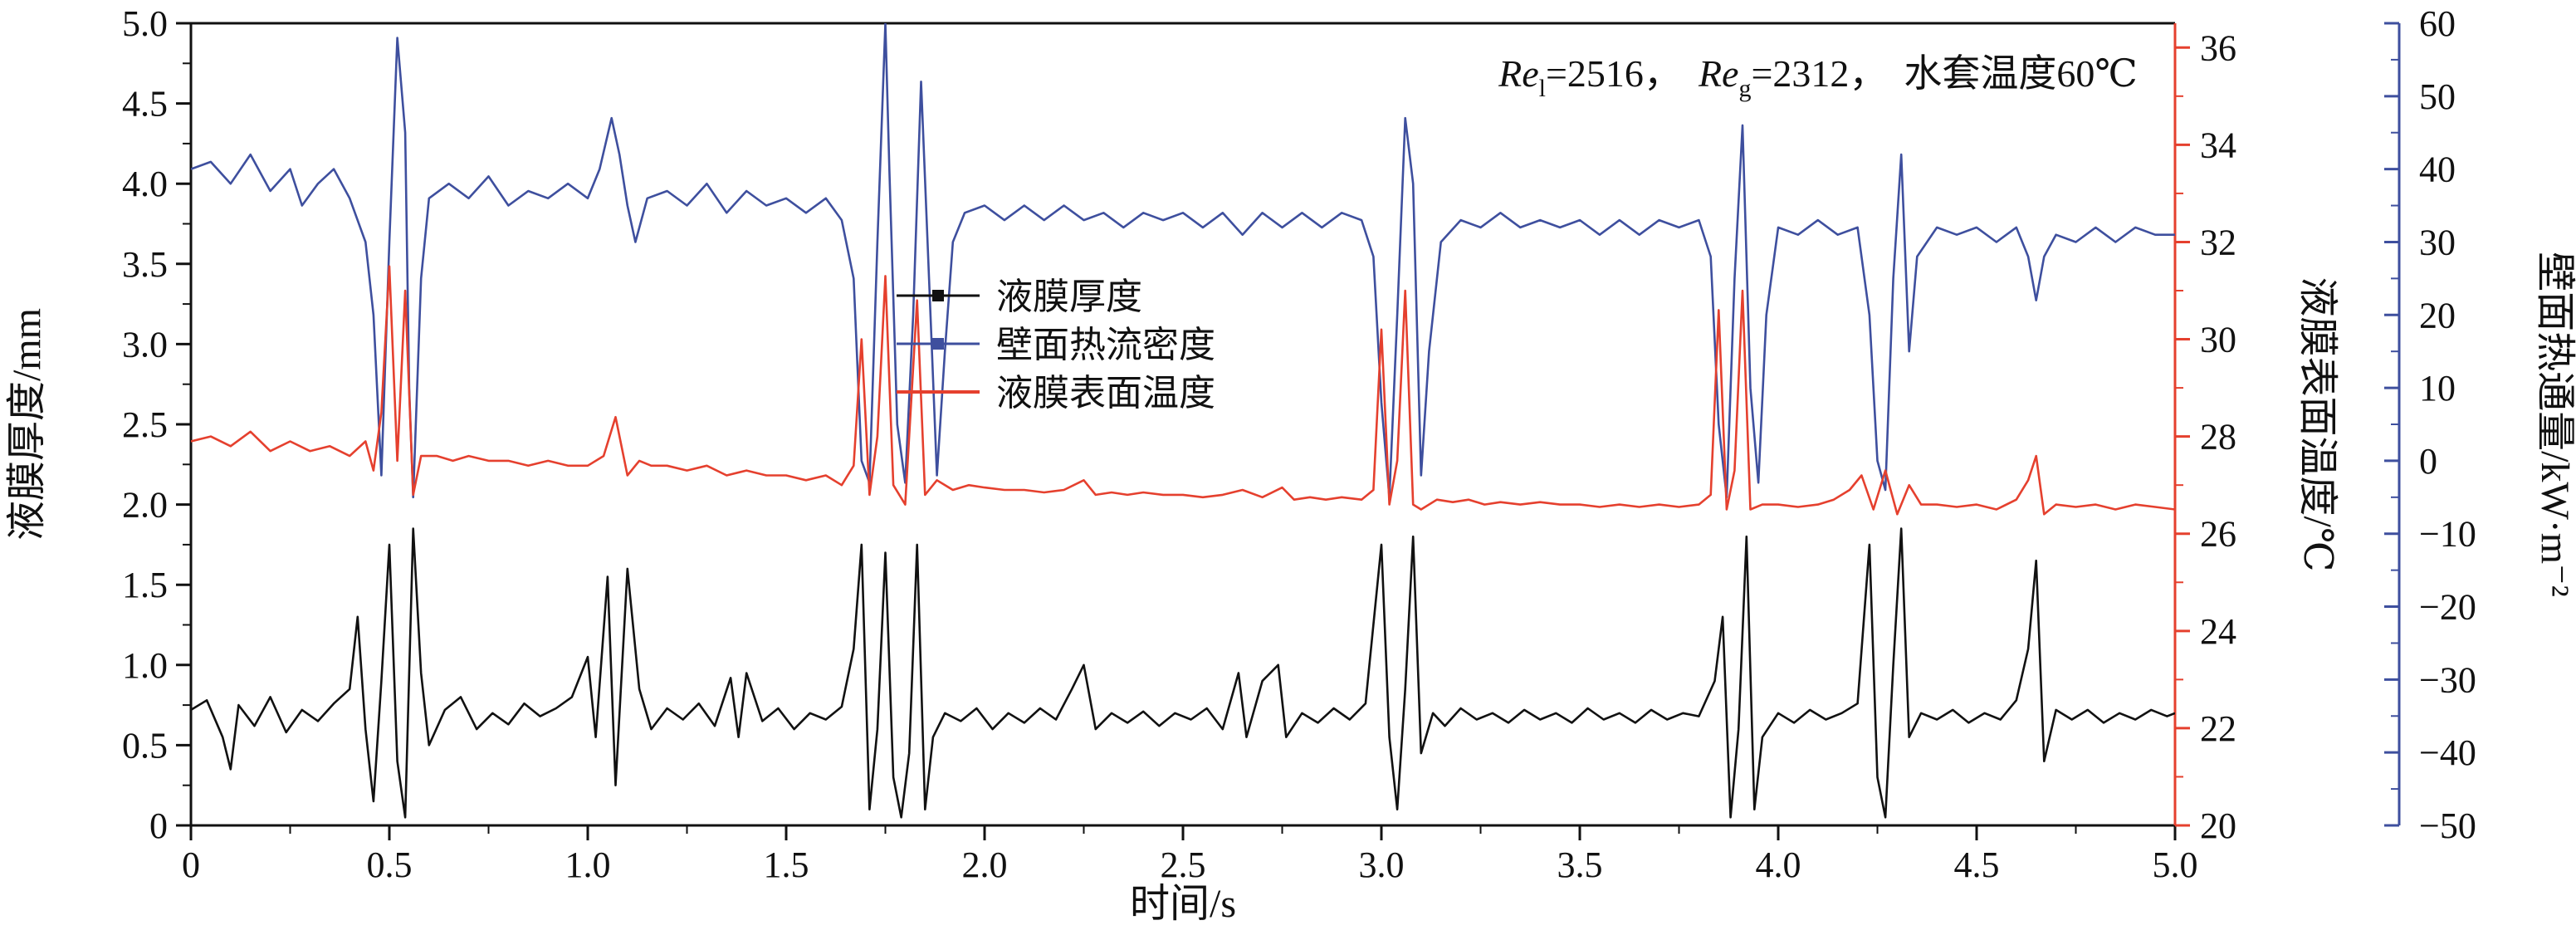  Describe the element at coordinates (985, 865) in the screenshot. I see `x-tick-label: 2.0` at that location.